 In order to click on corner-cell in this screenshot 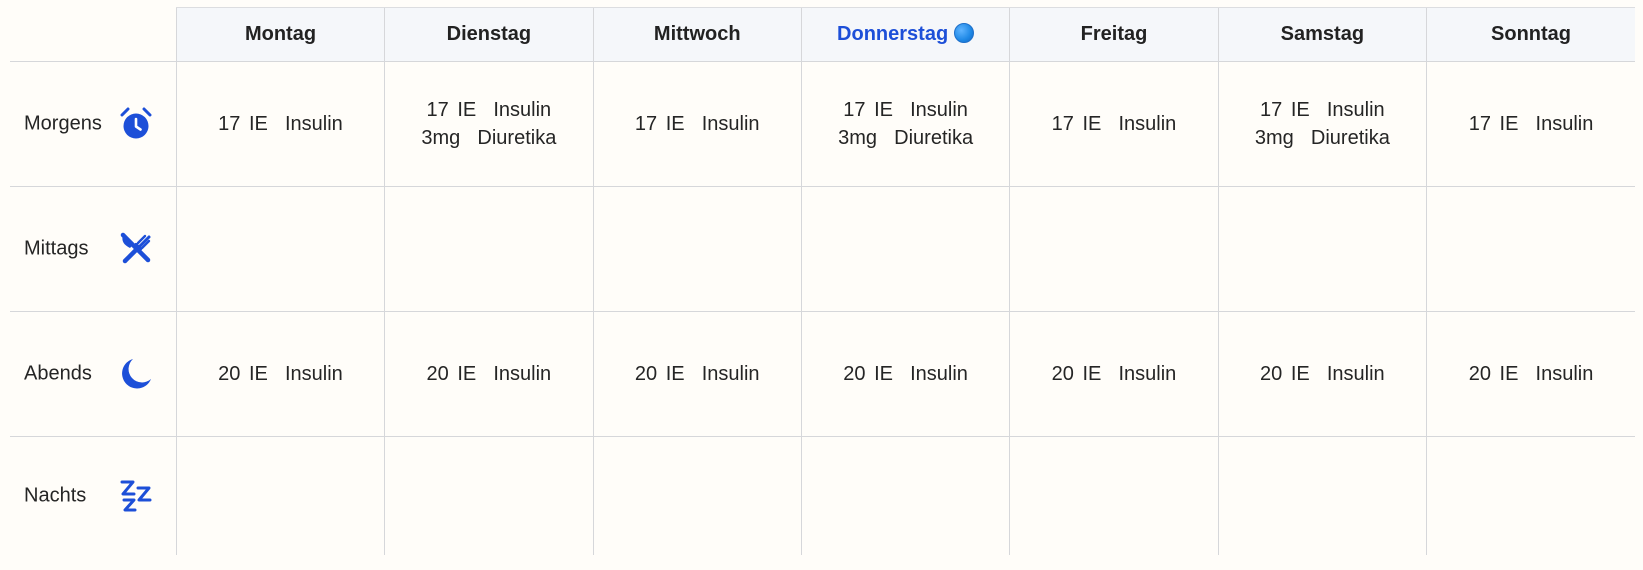, I will do `click(93, 34)`.